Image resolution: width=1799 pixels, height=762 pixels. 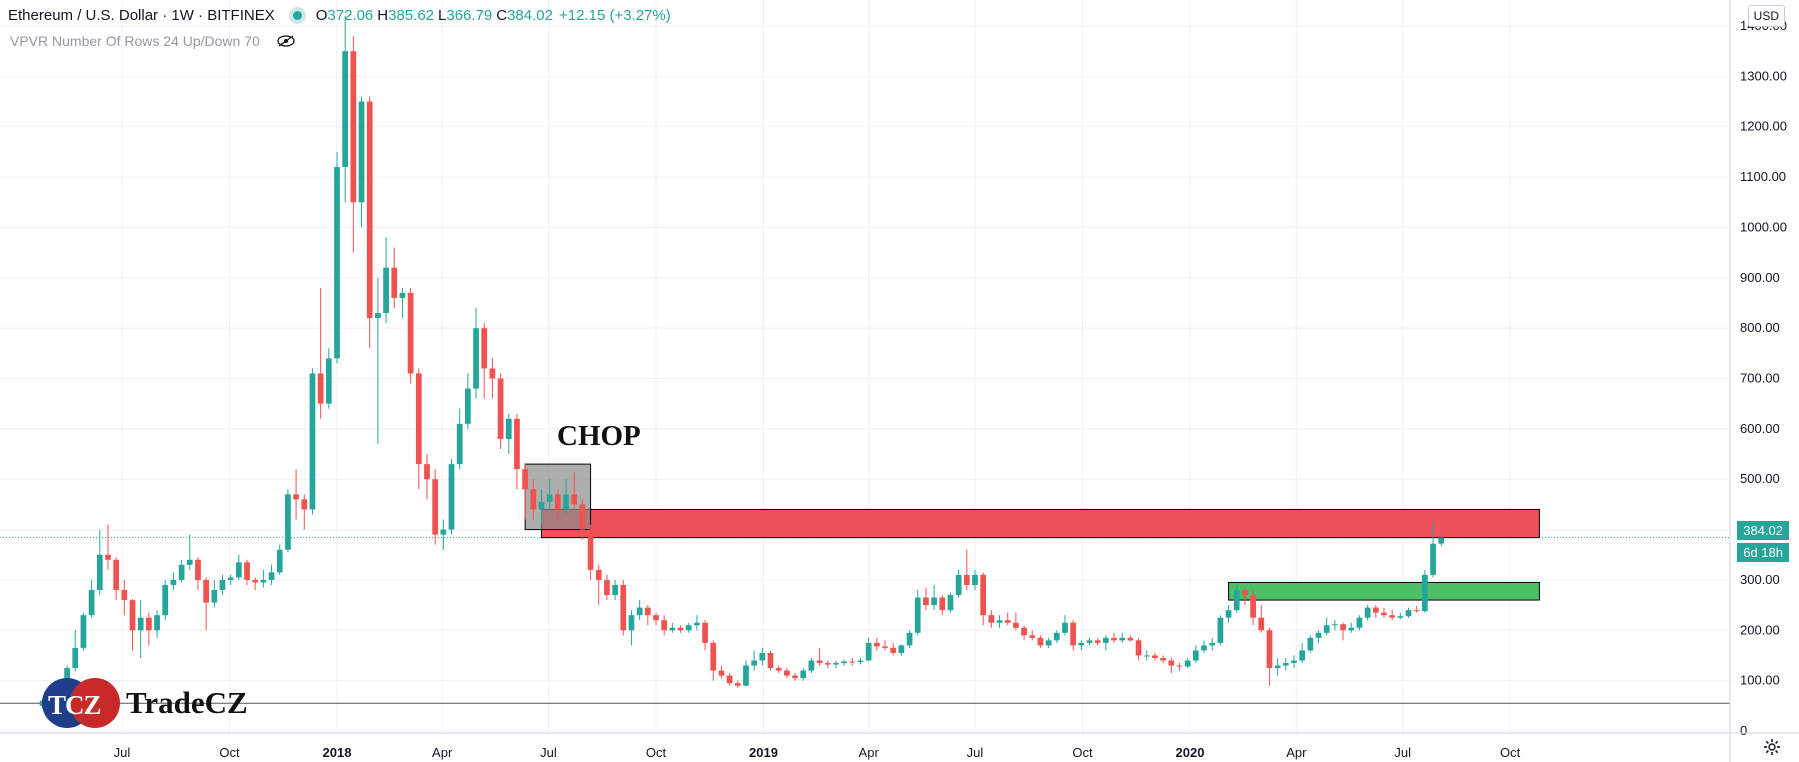 What do you see at coordinates (141, 15) in the screenshot?
I see `symbol-title: Ethereum / U.S. Dollar · 1W · BITFINEX` at bounding box center [141, 15].